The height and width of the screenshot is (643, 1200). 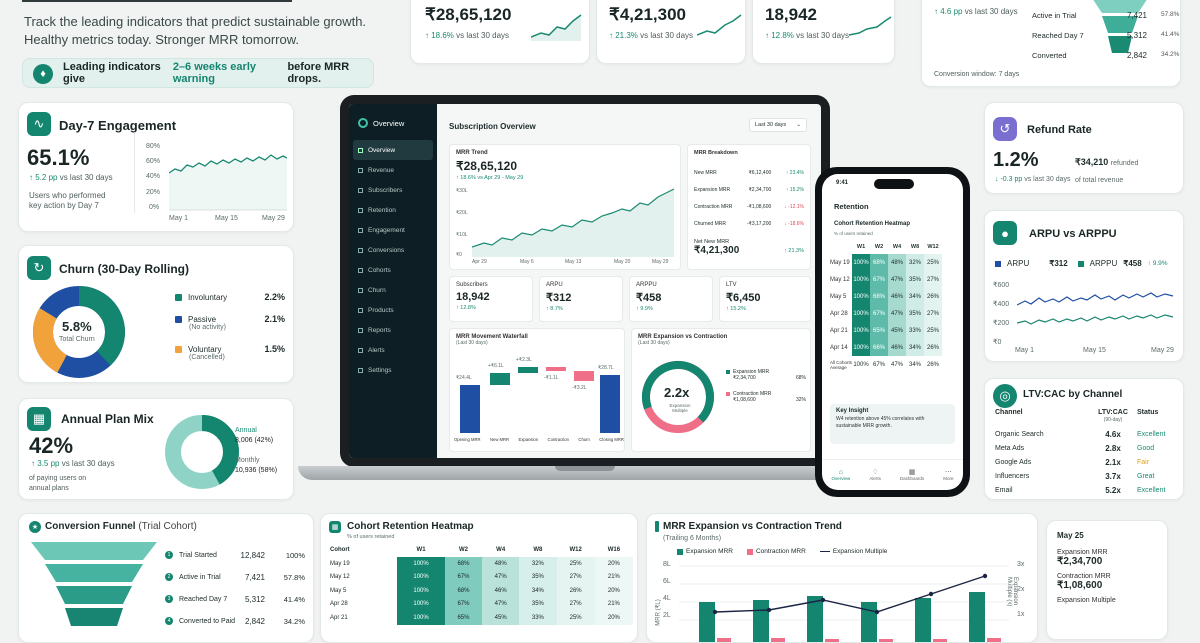 What do you see at coordinates (274, 297) in the screenshot?
I see `churn-item-value: 2.2%` at bounding box center [274, 297].